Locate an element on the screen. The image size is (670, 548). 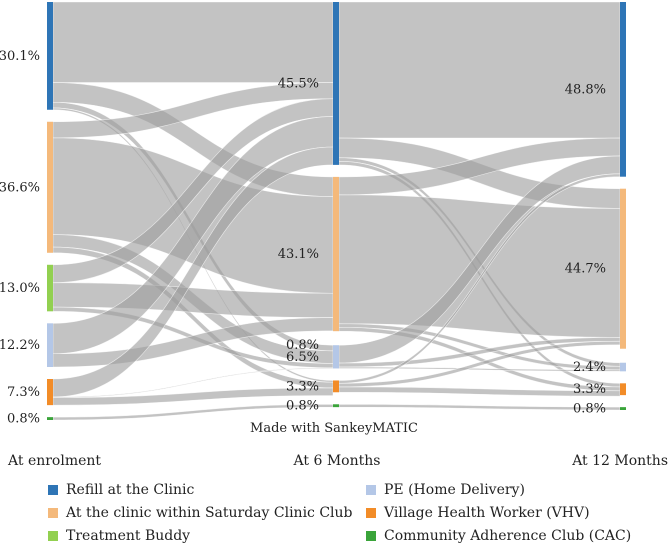
legend-item-vhv: Village Health Worker (VHV) is located at coordinates (478, 513).